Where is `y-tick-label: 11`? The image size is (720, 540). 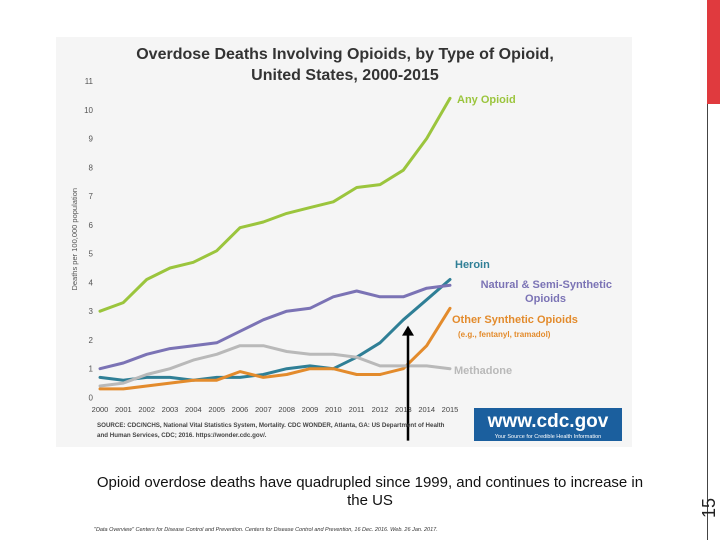
y-tick-label: 11 is located at coordinates (89, 81).